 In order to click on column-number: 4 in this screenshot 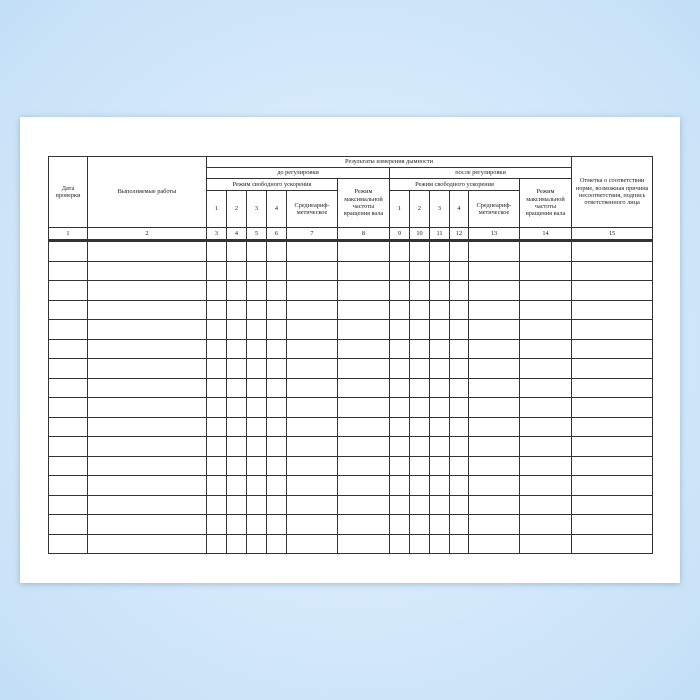, I will do `click(236, 234)`.